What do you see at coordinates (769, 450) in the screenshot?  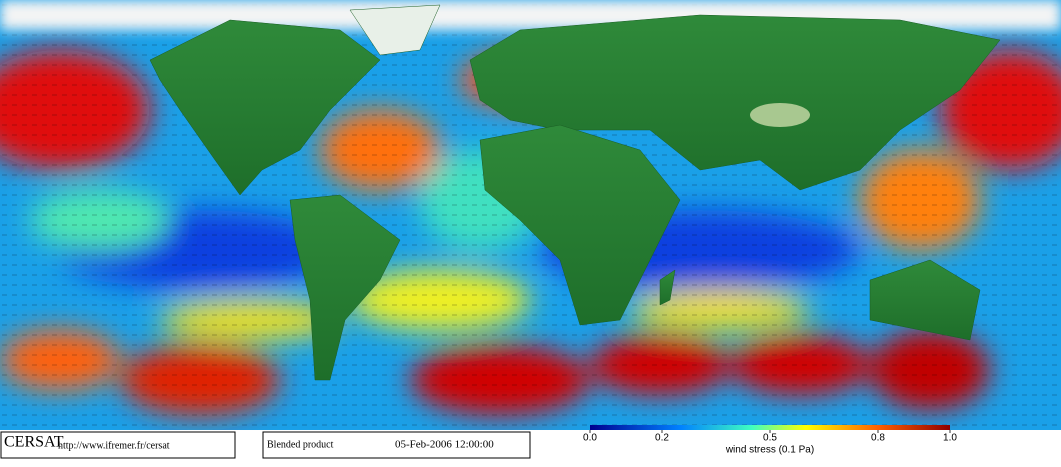 I see `colorbar-label: wind stress (0.1 Pa)` at bounding box center [769, 450].